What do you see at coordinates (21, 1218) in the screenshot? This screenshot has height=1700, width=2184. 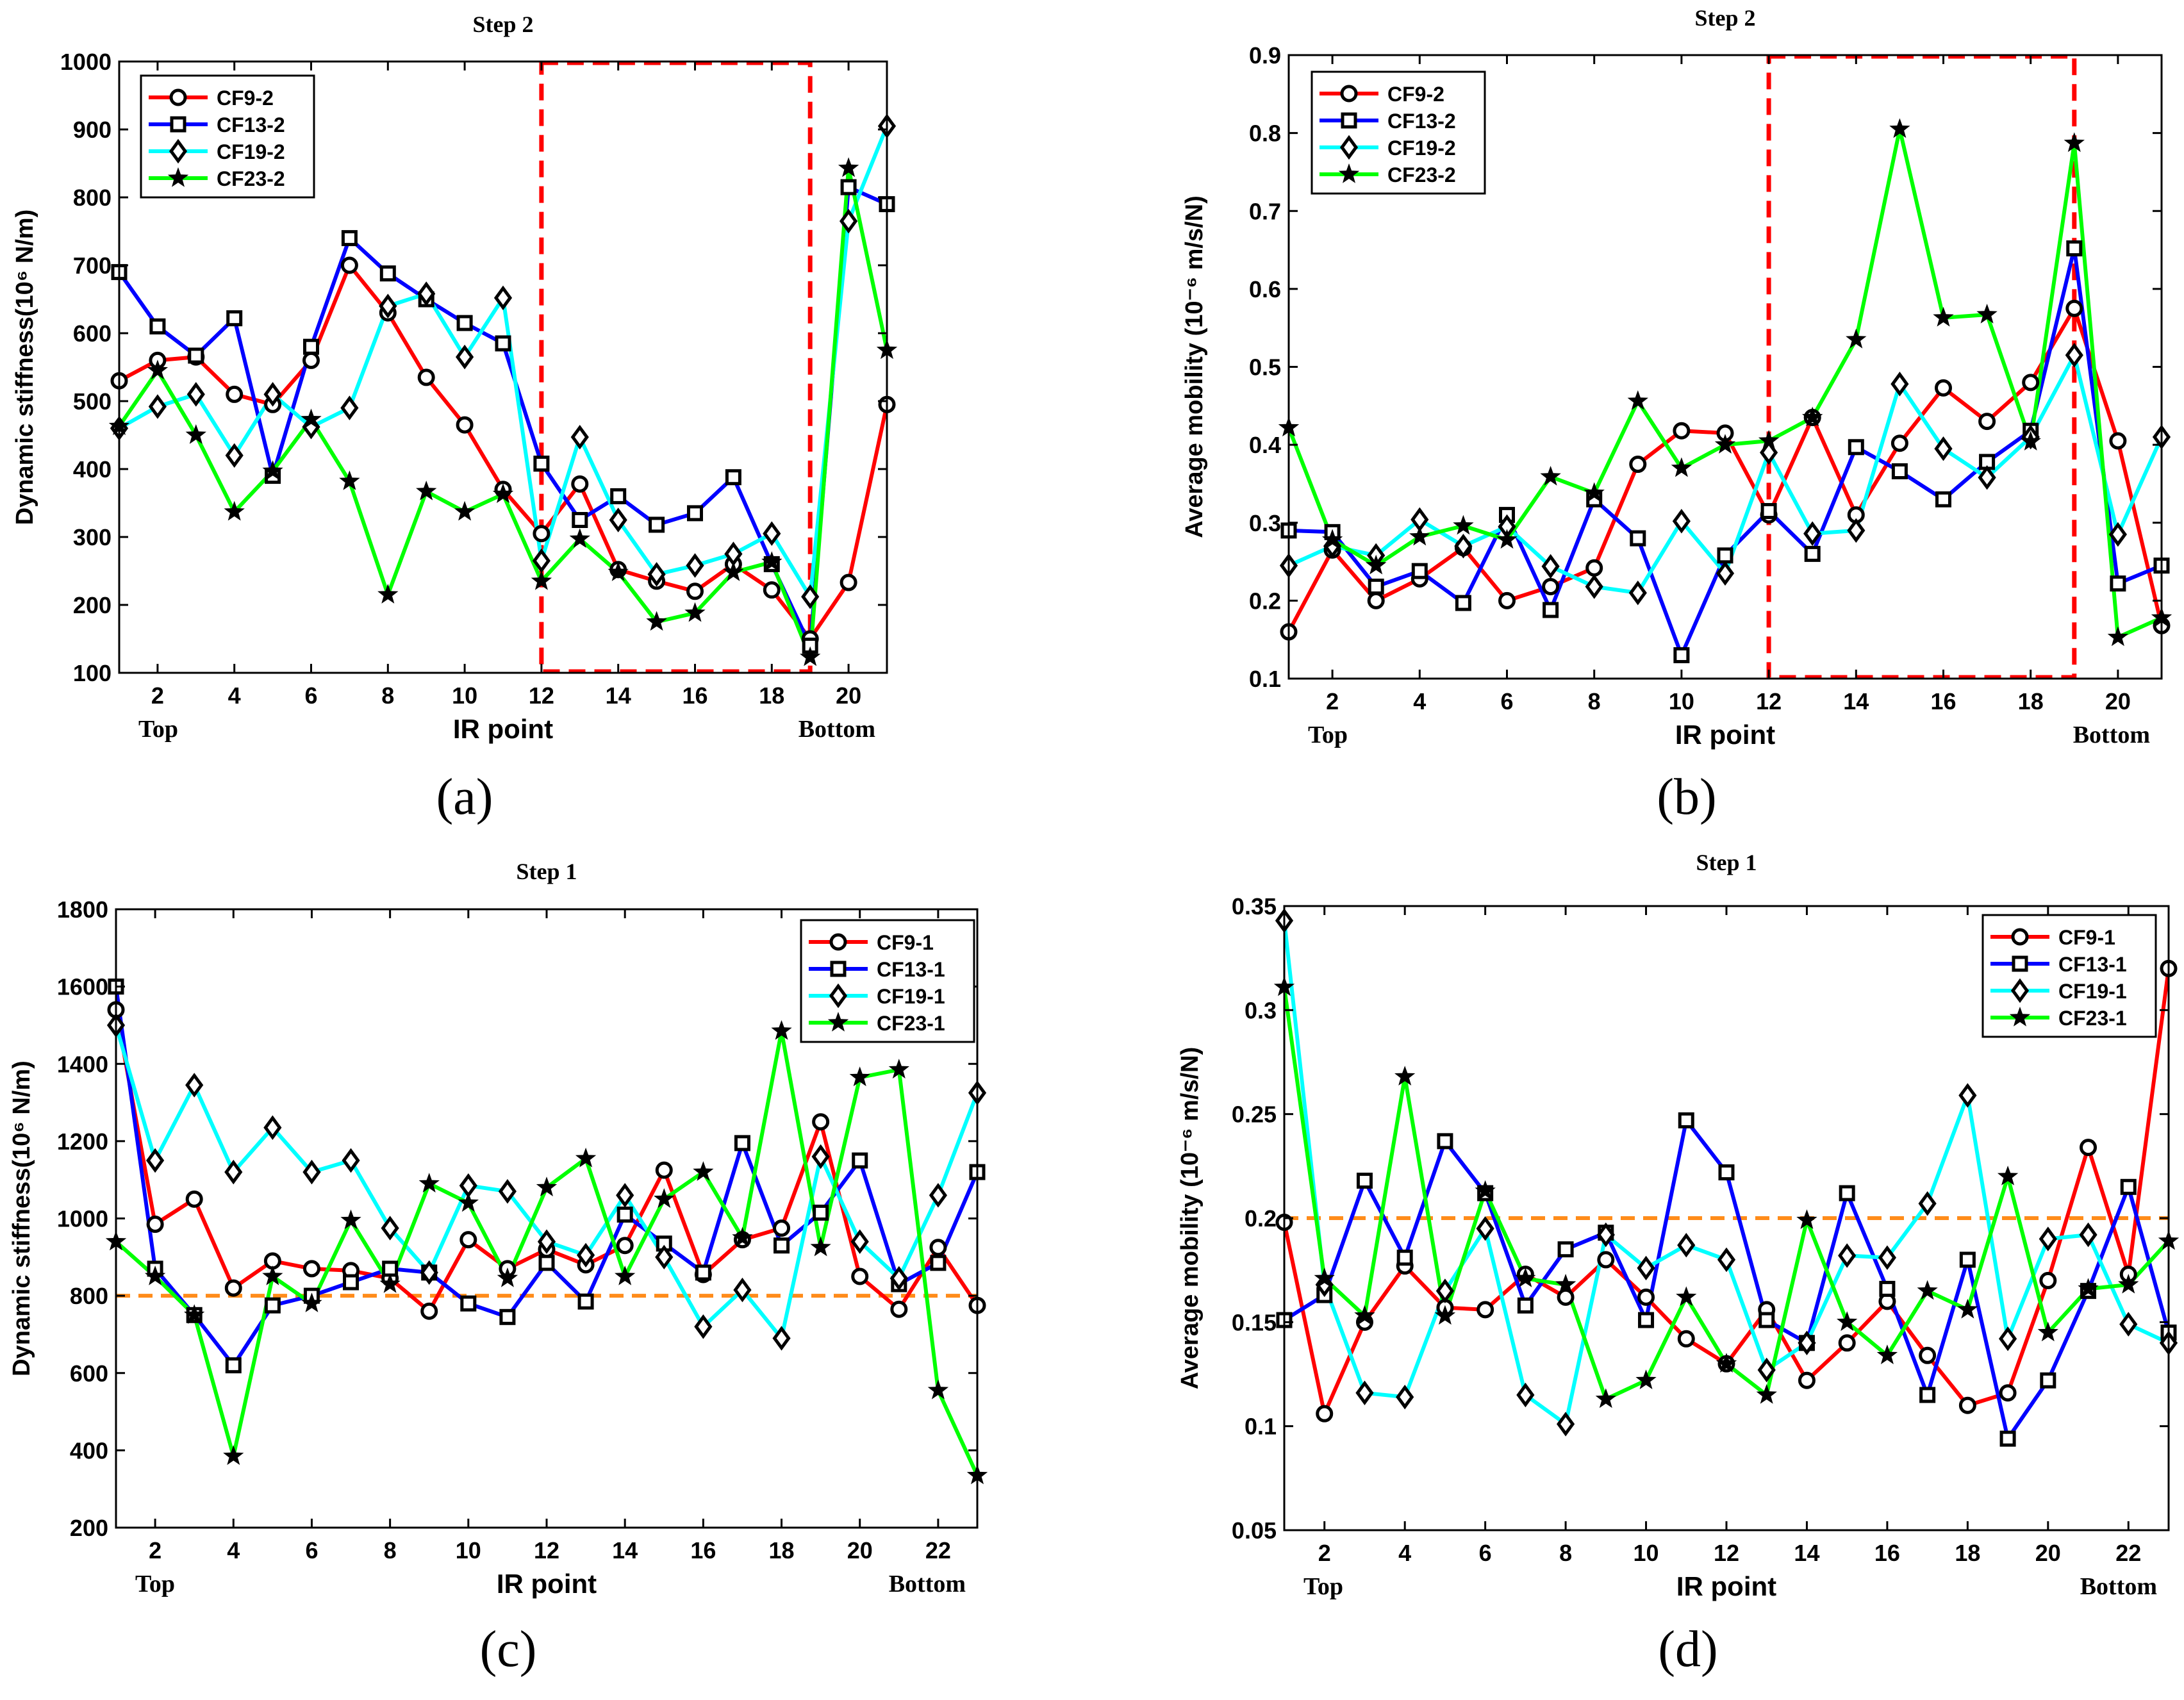 I see `y-axis-label: Dynamic stiffness(10⁶ N/m)` at bounding box center [21, 1218].